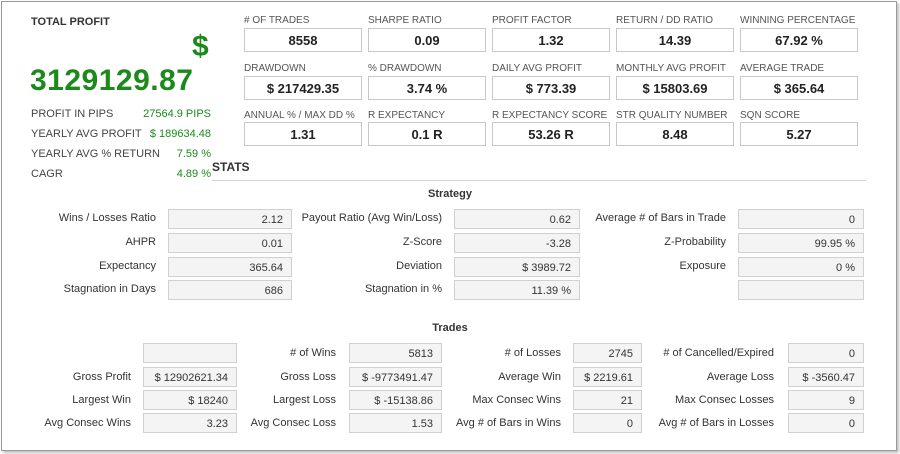 Image resolution: width=900 pixels, height=454 pixels. What do you see at coordinates (177, 114) in the screenshot?
I see `summary-value: 27564.9 PIPS` at bounding box center [177, 114].